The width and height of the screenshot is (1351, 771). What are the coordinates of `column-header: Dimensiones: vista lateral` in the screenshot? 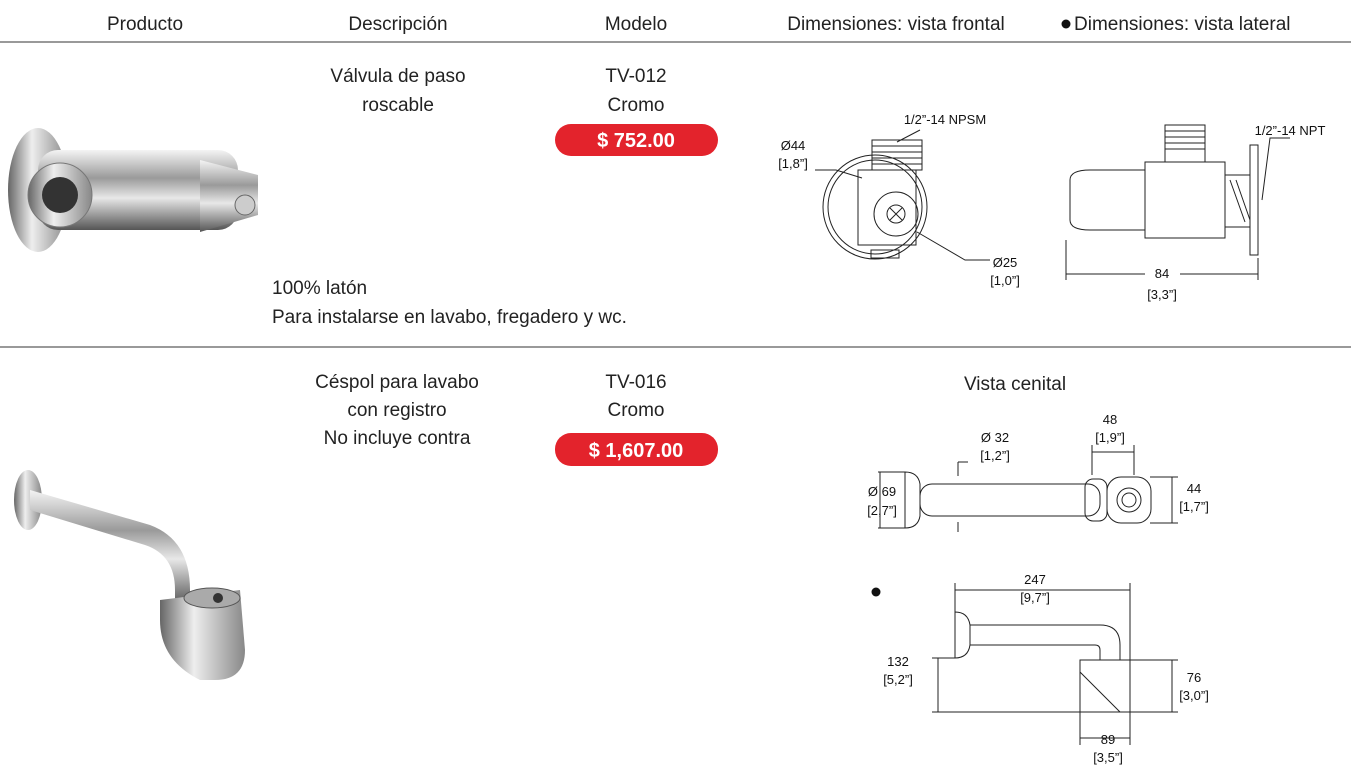 It's located at (1182, 24).